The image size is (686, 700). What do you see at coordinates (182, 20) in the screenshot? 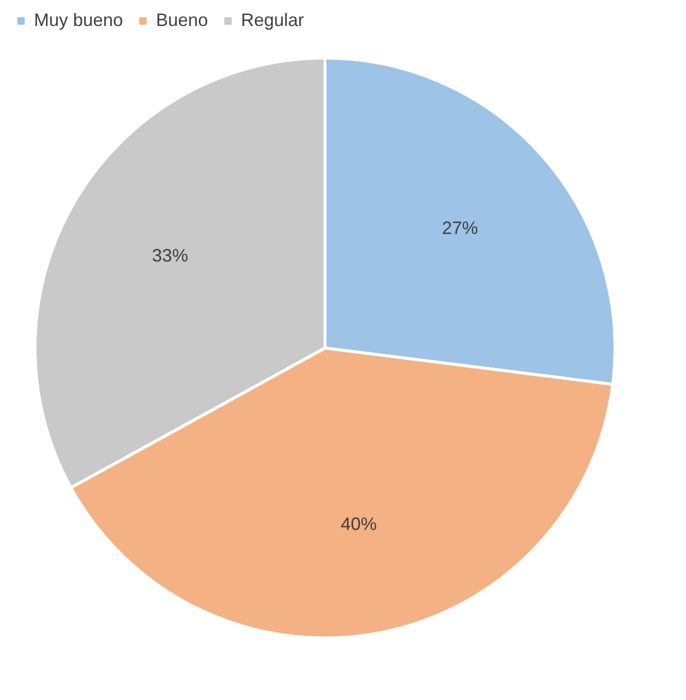
I see `legend-label: Bueno` at bounding box center [182, 20].